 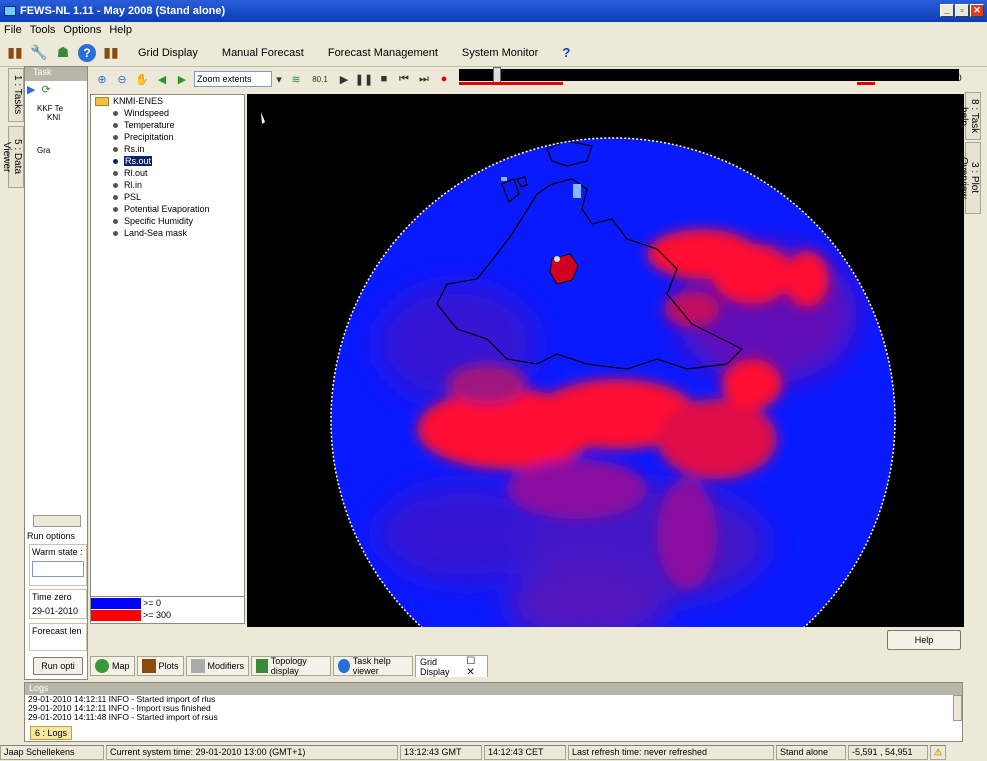 I want to click on tree-item: Potential Evaporation, so click(x=178, y=209).